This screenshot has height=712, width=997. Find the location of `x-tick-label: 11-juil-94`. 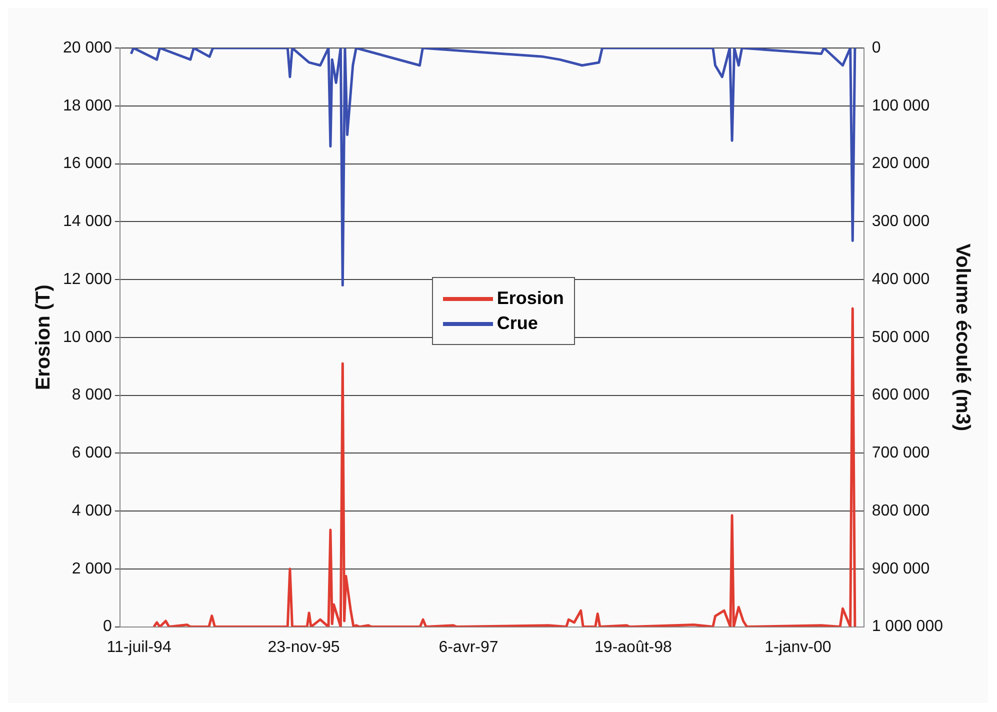

x-tick-label: 11-juil-94 is located at coordinates (139, 647).